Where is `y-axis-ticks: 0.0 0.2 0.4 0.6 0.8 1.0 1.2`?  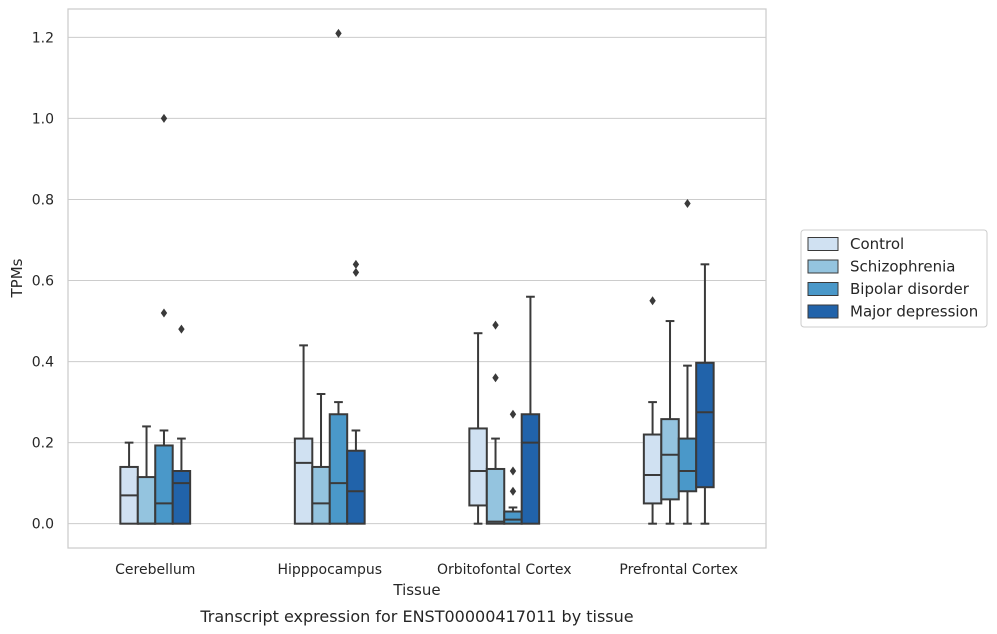
y-axis-ticks: 0.0 0.2 0.4 0.6 0.8 1.0 1.2 is located at coordinates (43, 281).